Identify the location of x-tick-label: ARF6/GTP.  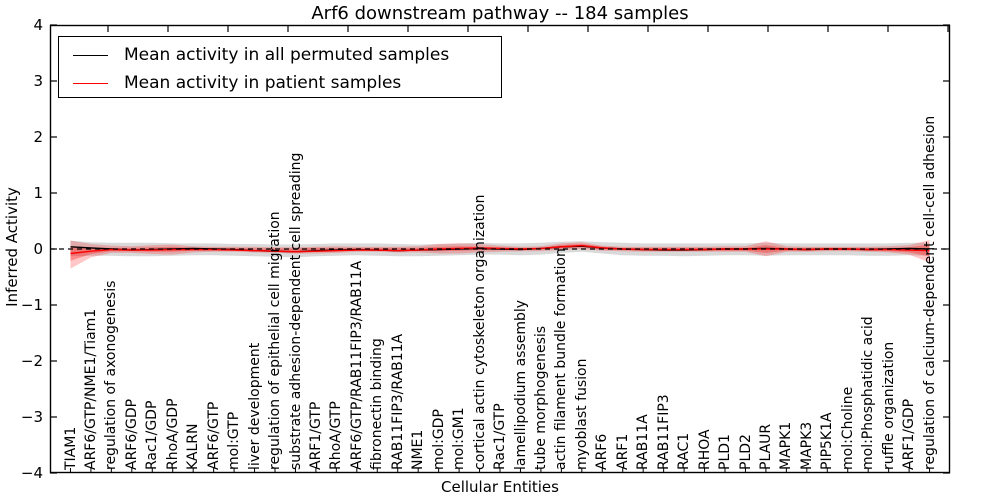
(213, 435).